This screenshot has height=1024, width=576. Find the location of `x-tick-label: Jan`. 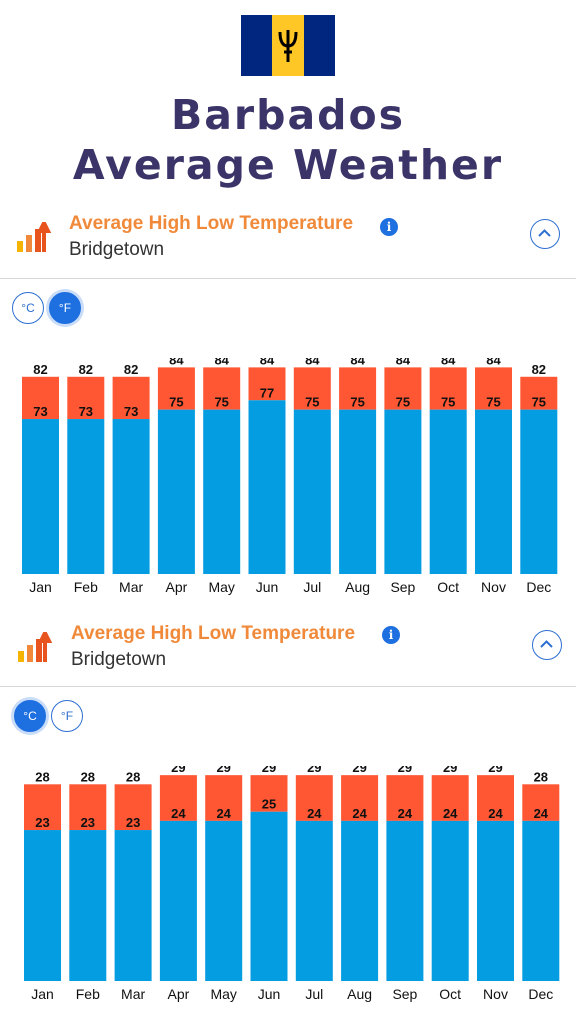

x-tick-label: Jan is located at coordinates (40, 587).